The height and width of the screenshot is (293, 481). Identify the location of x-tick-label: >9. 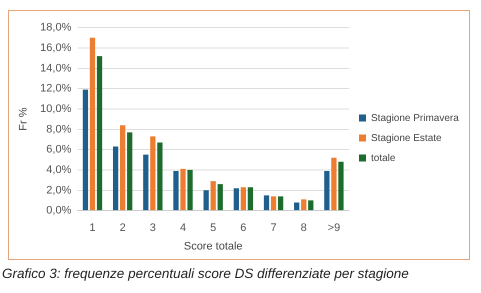
(334, 228).